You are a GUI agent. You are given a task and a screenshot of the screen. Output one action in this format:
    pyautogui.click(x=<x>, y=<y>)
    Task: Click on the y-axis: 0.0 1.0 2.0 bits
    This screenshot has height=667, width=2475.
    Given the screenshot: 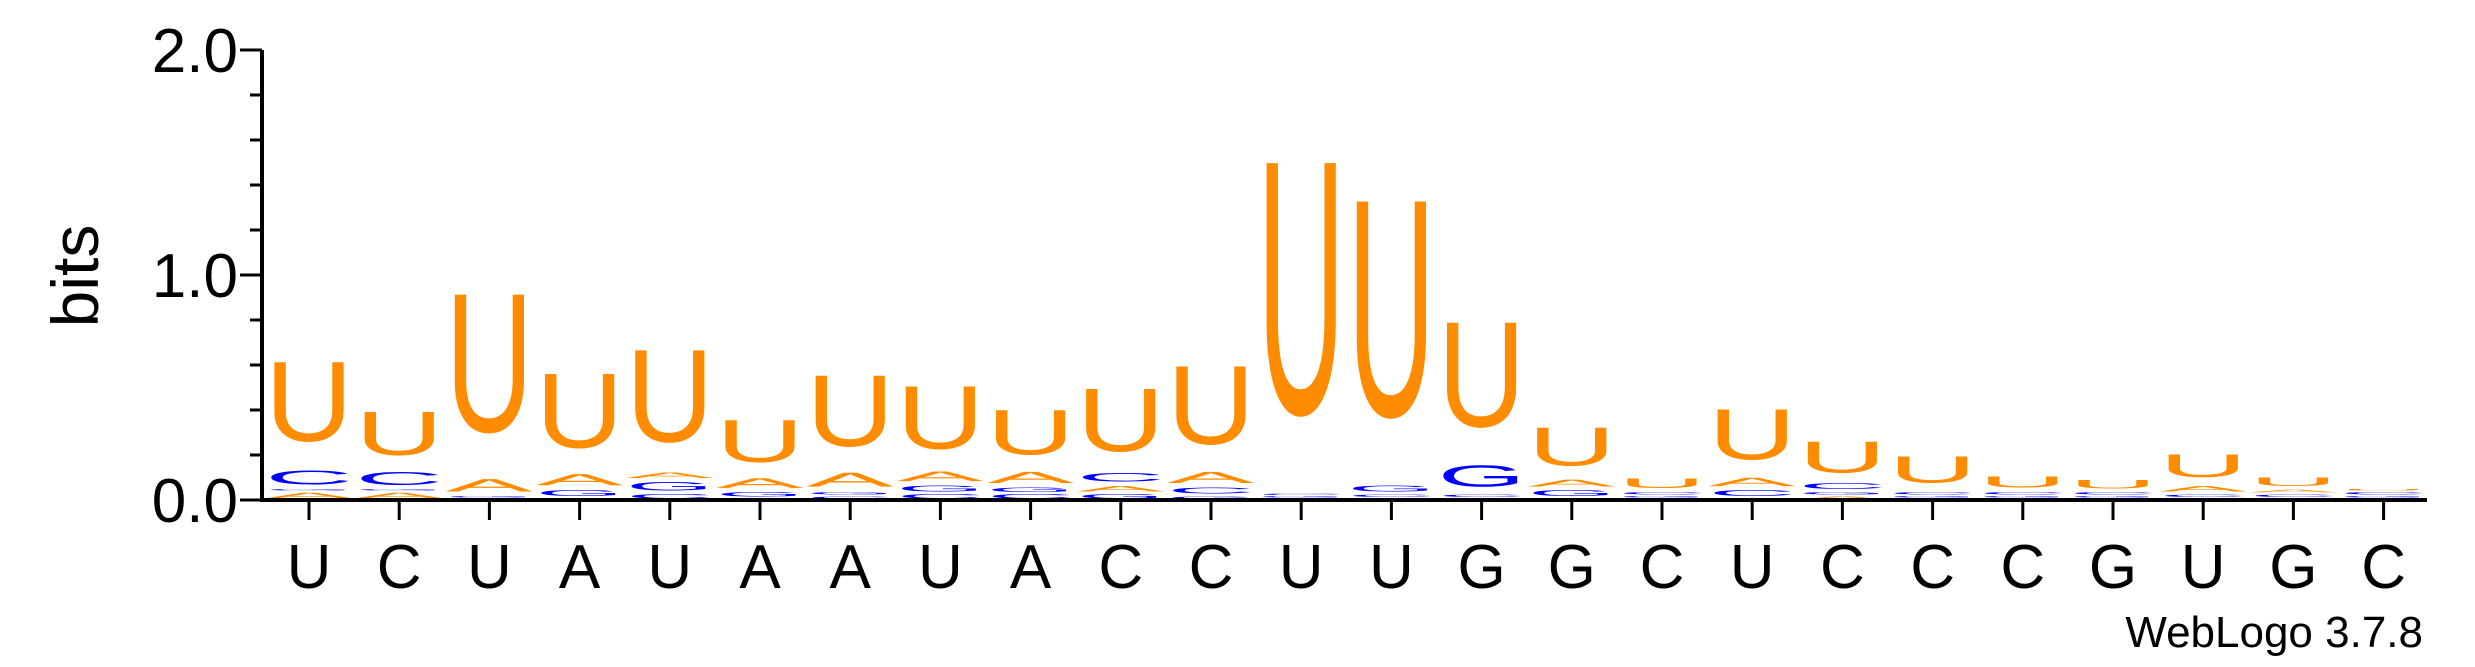 What is the action you would take?
    pyautogui.click(x=151, y=276)
    